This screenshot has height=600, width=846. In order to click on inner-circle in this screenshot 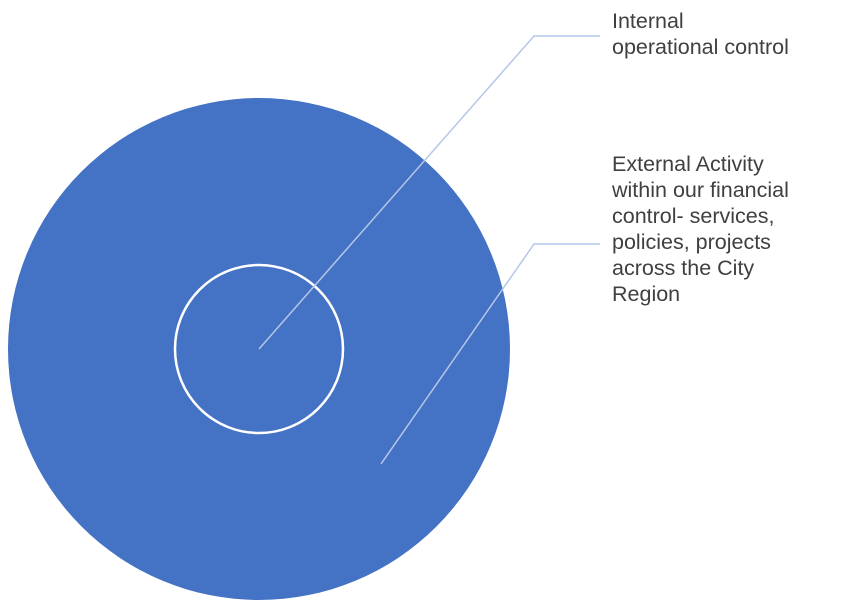, I will do `click(259, 349)`.